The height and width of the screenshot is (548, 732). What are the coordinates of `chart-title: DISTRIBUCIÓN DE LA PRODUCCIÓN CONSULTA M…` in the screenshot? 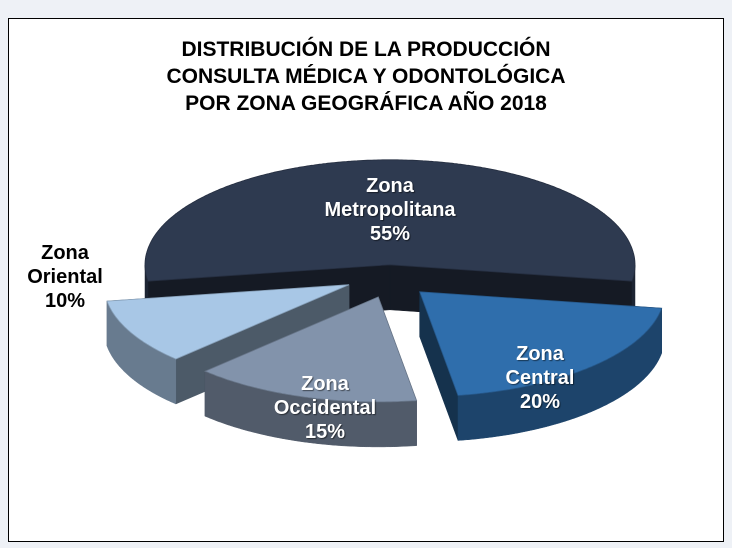 It's located at (366, 76).